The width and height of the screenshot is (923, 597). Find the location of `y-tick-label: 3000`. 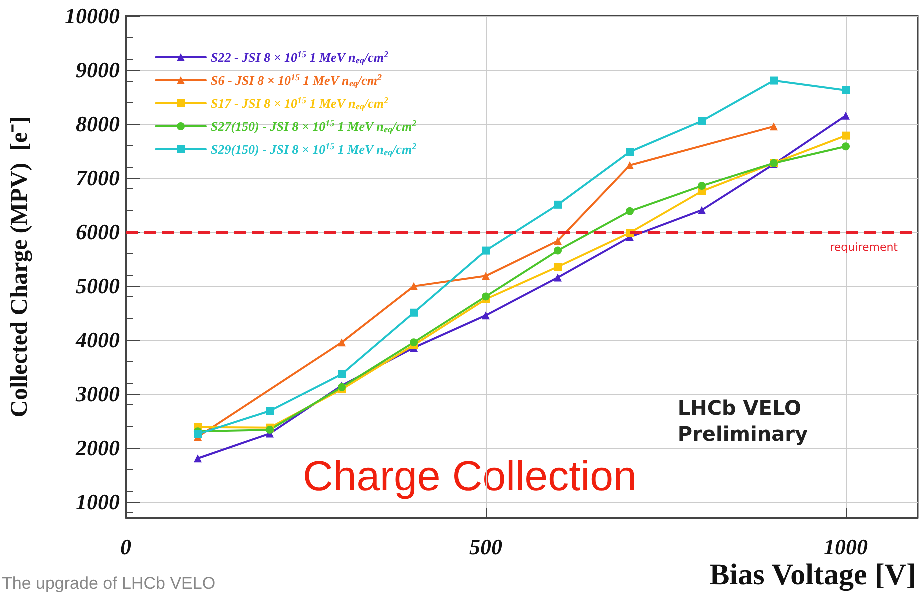

y-tick-label: 3000 is located at coordinates (97, 393).